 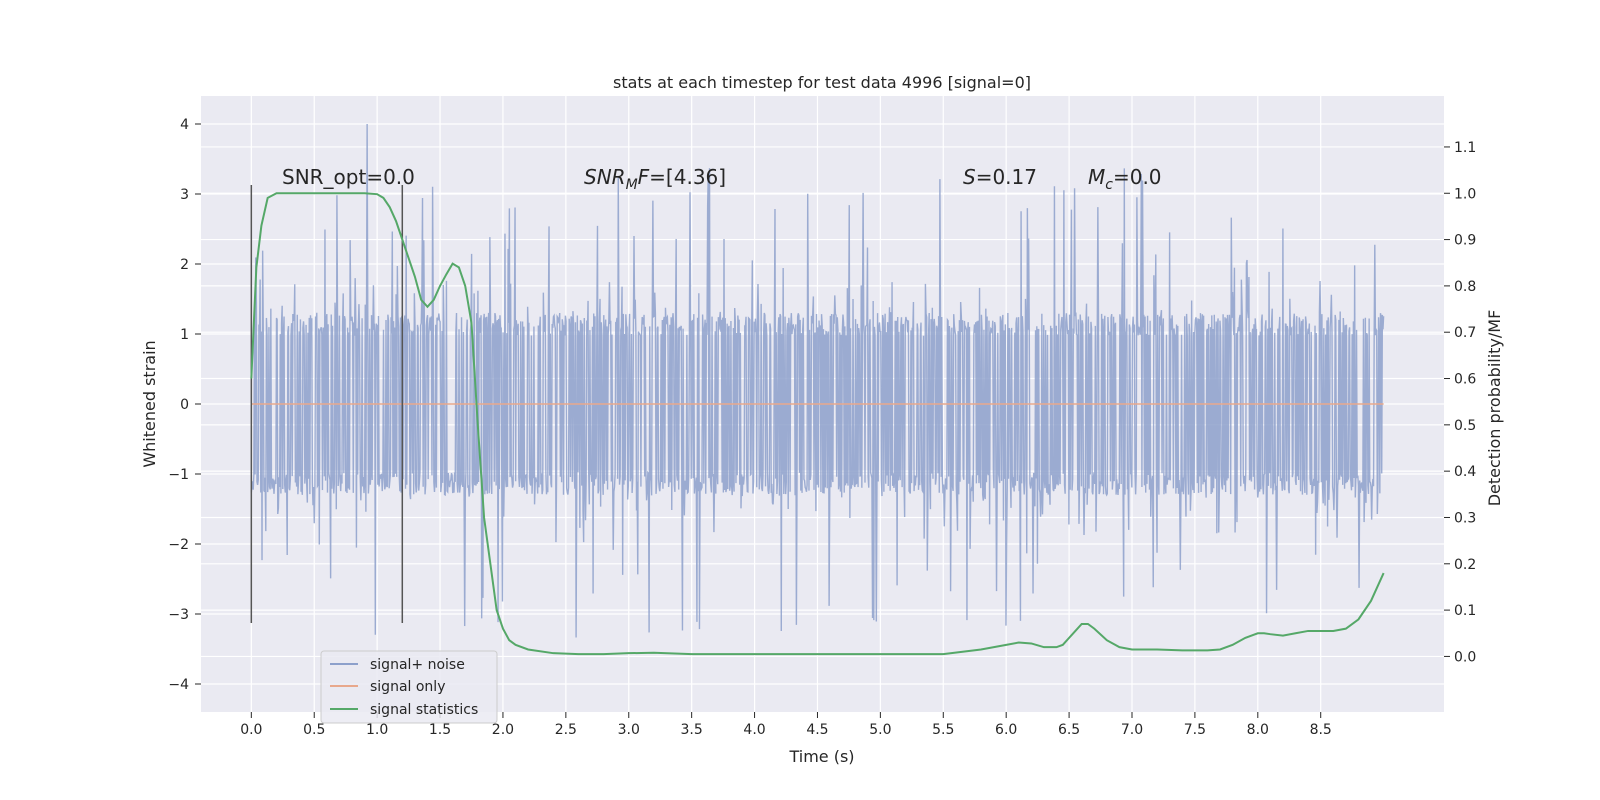 What do you see at coordinates (880, 730) in the screenshot?
I see `x-tick-label: 5.0` at bounding box center [880, 730].